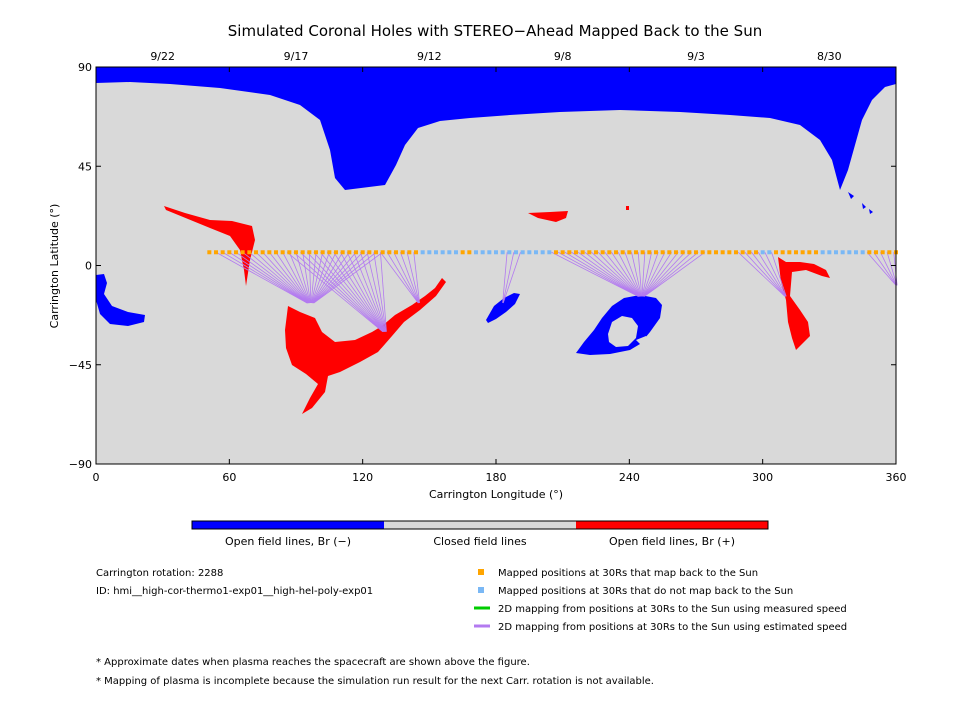 This screenshot has height=724, width=960. Describe the element at coordinates (96, 477) in the screenshot. I see `x-tick-label: 0` at that location.